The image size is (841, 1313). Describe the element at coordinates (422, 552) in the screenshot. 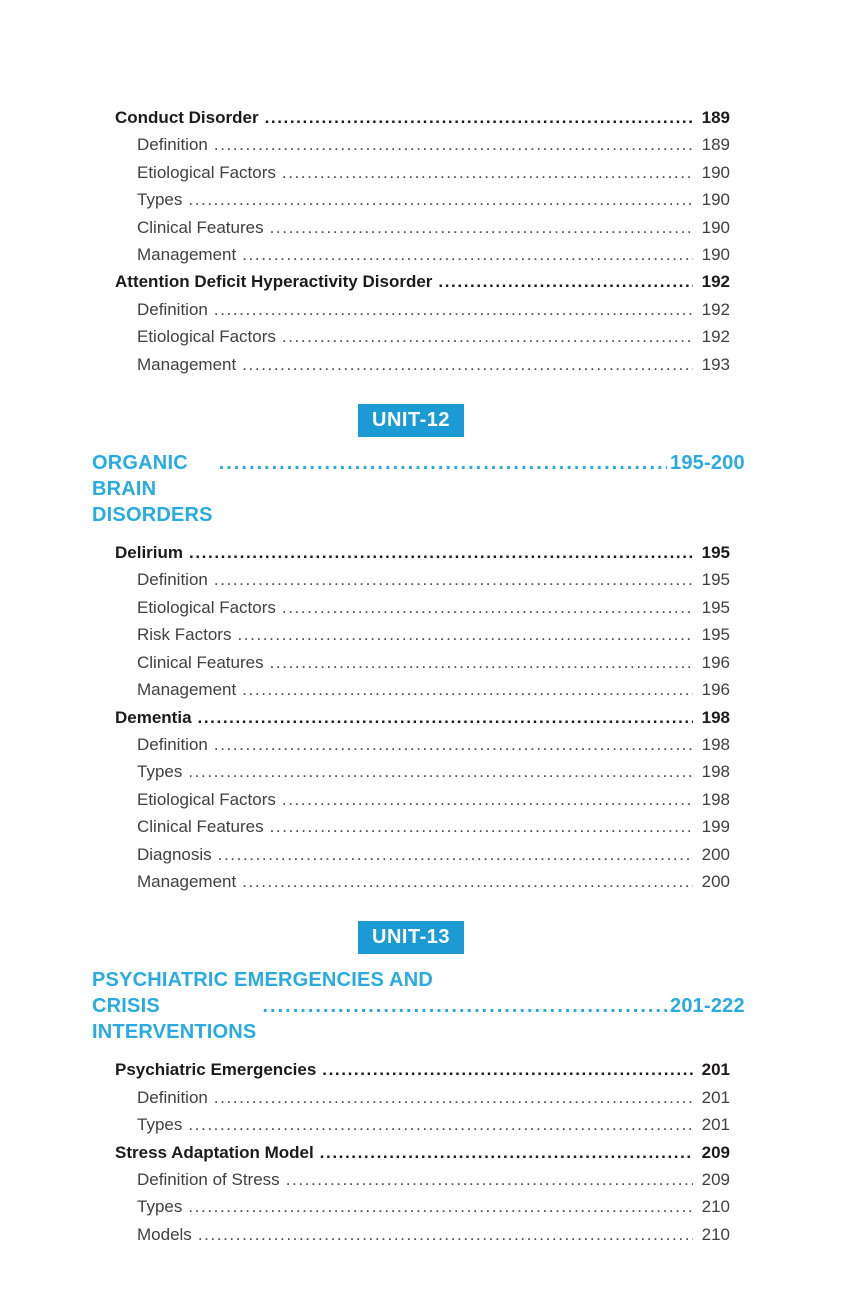

I see `toc-entry: Delirium 195` at that location.